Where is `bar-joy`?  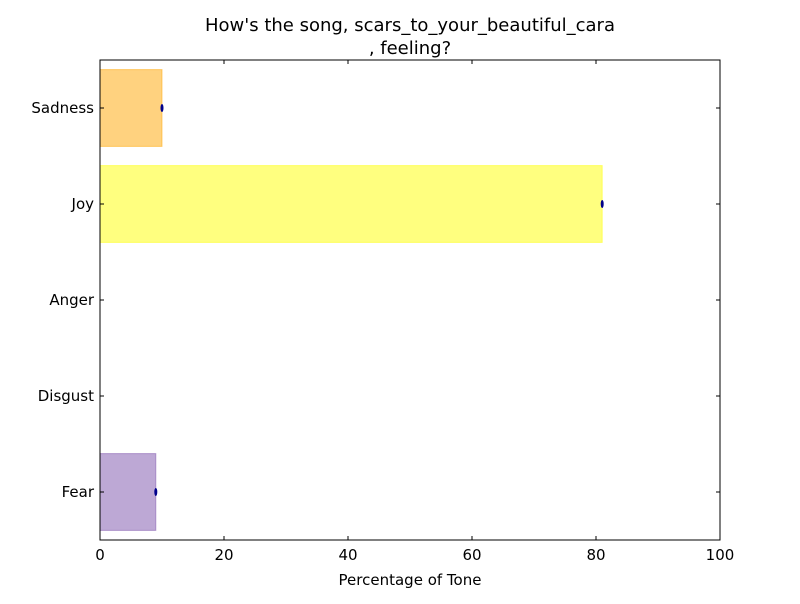
bar-joy is located at coordinates (351, 204).